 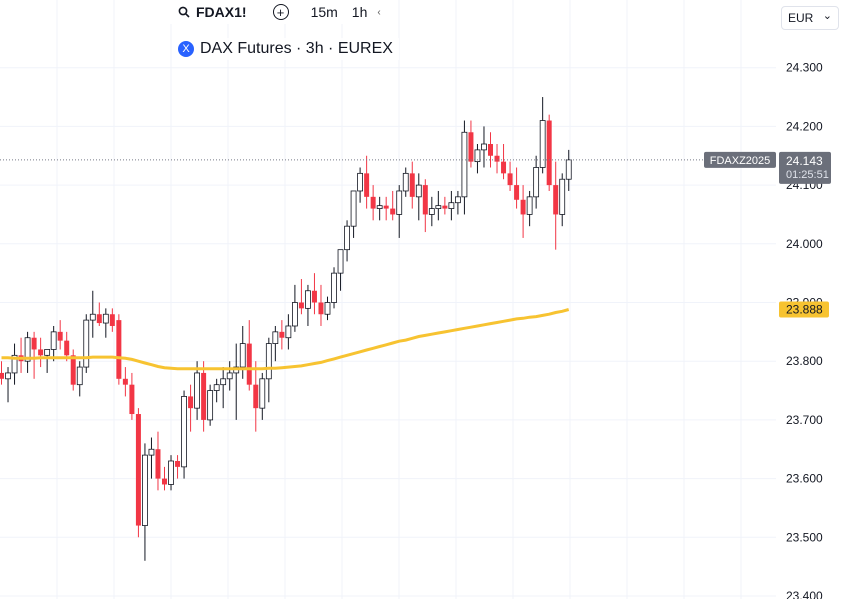 I want to click on y-tick-label: 24.300, so click(x=804, y=68).